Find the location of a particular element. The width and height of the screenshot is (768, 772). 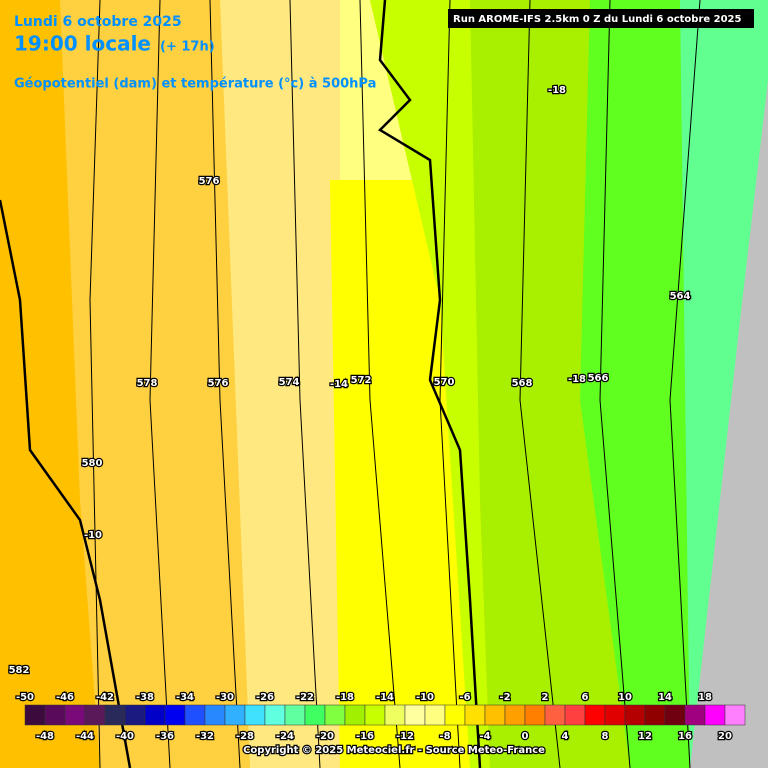

scale-label: -18 is located at coordinates (345, 697).